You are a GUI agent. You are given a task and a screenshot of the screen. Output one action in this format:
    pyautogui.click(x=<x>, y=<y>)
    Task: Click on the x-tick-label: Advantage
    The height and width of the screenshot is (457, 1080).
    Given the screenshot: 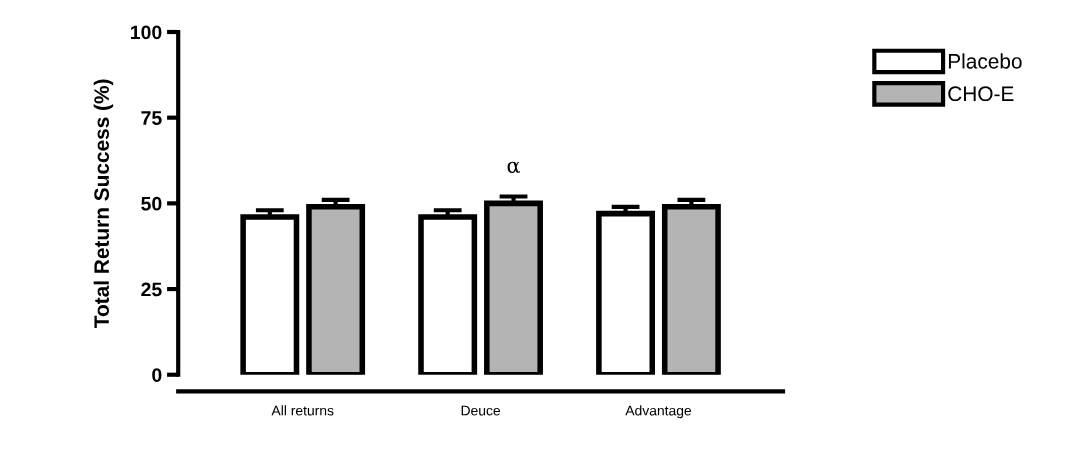 What is the action you would take?
    pyautogui.click(x=658, y=412)
    